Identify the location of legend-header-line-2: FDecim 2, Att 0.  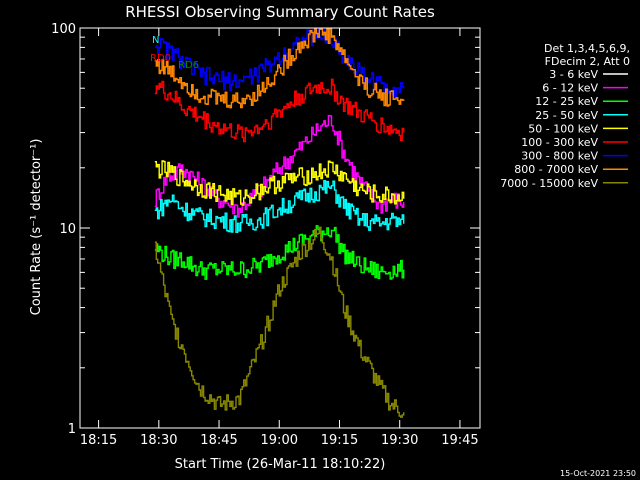
(587, 61).